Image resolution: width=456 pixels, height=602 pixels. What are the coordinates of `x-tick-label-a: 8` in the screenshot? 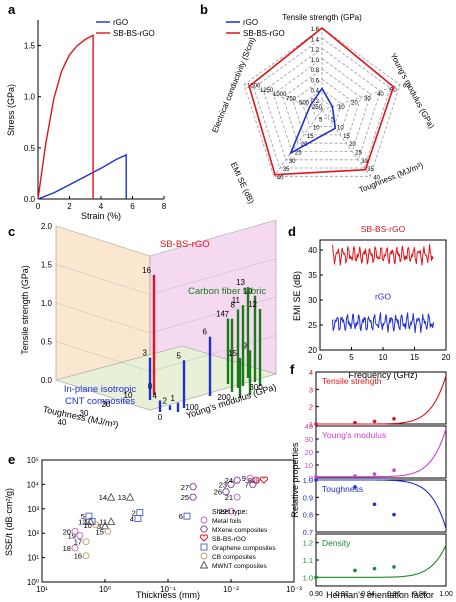 It's located at (164, 206).